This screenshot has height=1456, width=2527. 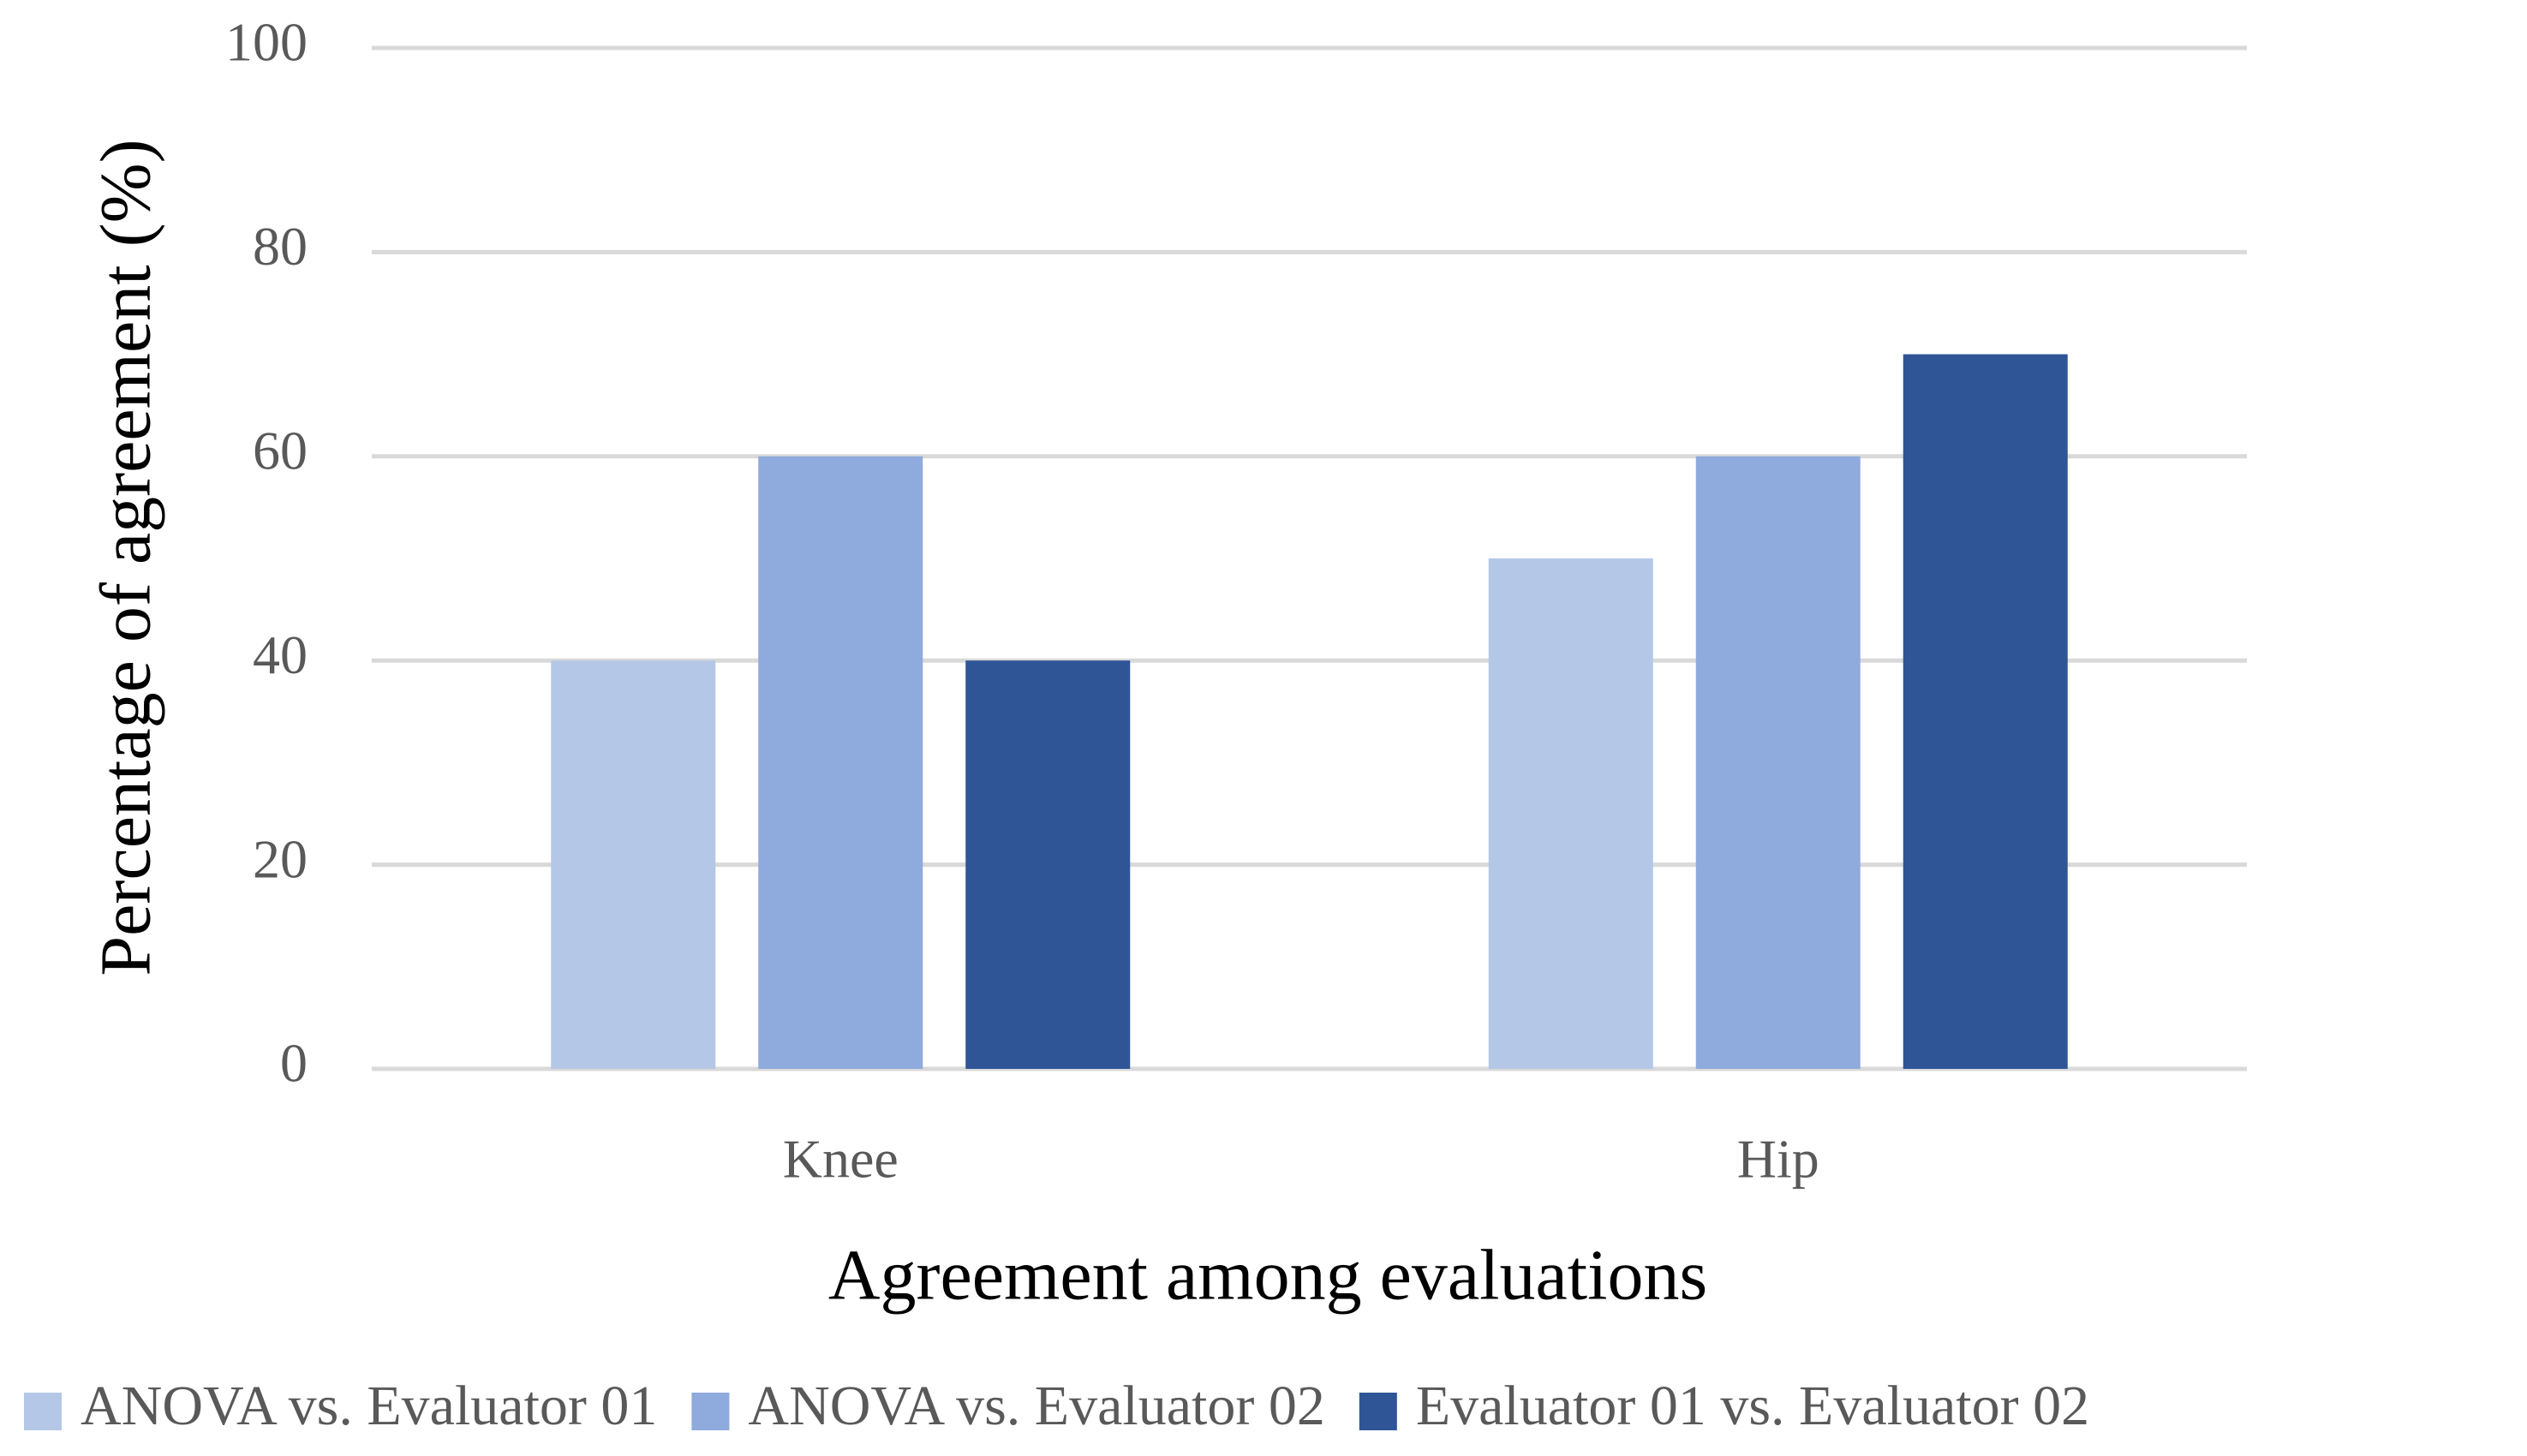 What do you see at coordinates (125, 557) in the screenshot?
I see `y-axis-title: Percentage of agreement (%)` at bounding box center [125, 557].